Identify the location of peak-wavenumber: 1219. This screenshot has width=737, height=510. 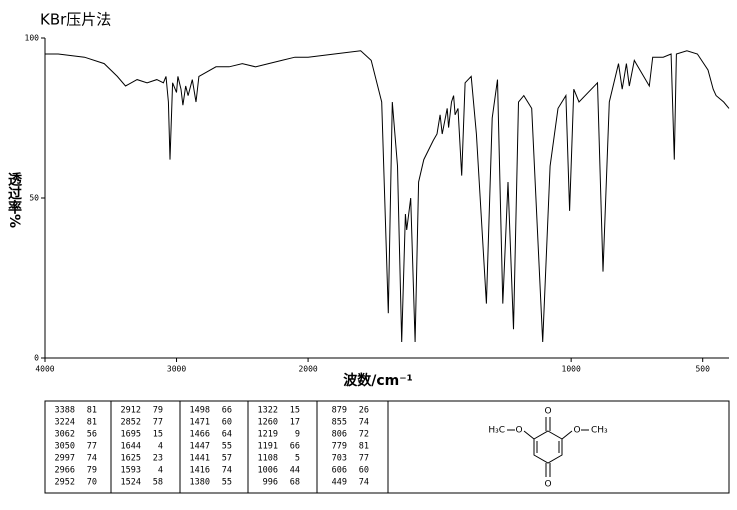
(268, 435).